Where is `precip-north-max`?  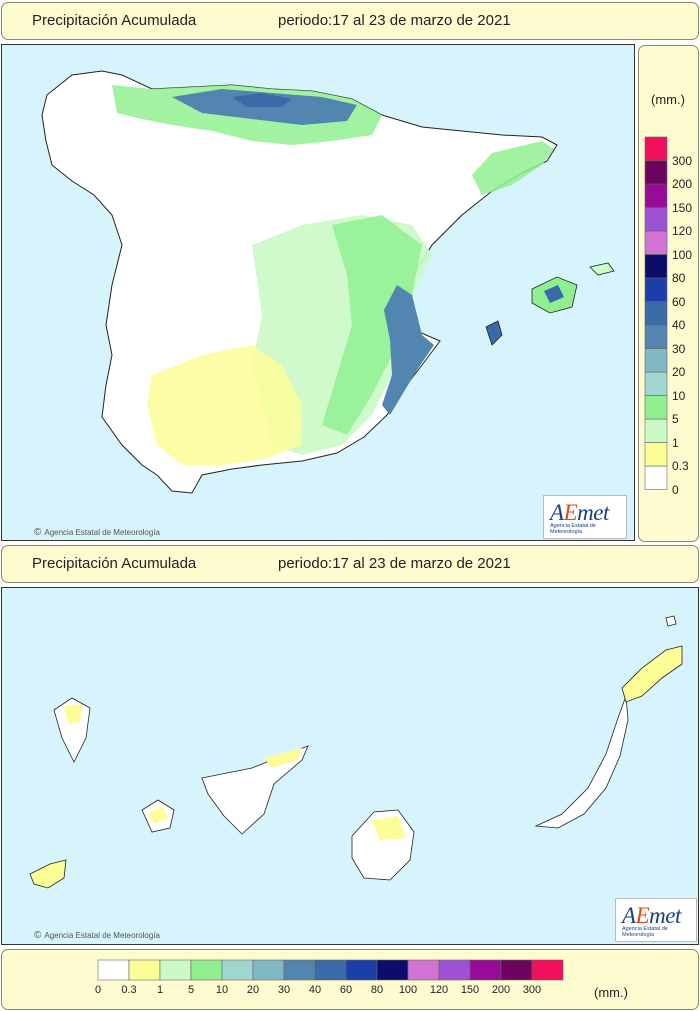 precip-north-max is located at coordinates (262, 100).